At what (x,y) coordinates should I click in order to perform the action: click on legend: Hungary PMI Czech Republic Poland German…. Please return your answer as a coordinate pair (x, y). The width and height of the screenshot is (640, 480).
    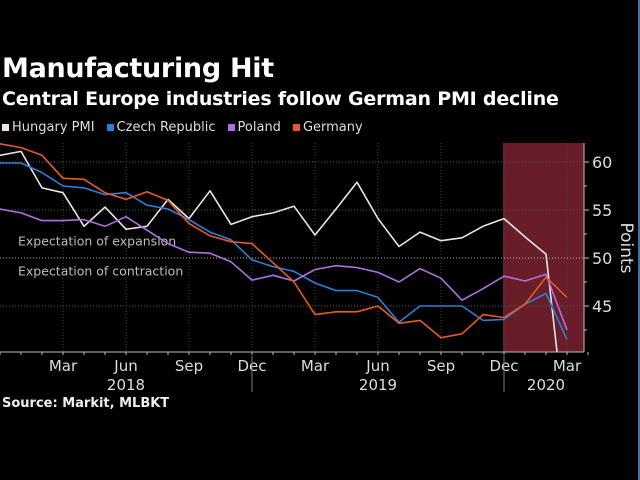
    Looking at the image, I should click on (182, 127).